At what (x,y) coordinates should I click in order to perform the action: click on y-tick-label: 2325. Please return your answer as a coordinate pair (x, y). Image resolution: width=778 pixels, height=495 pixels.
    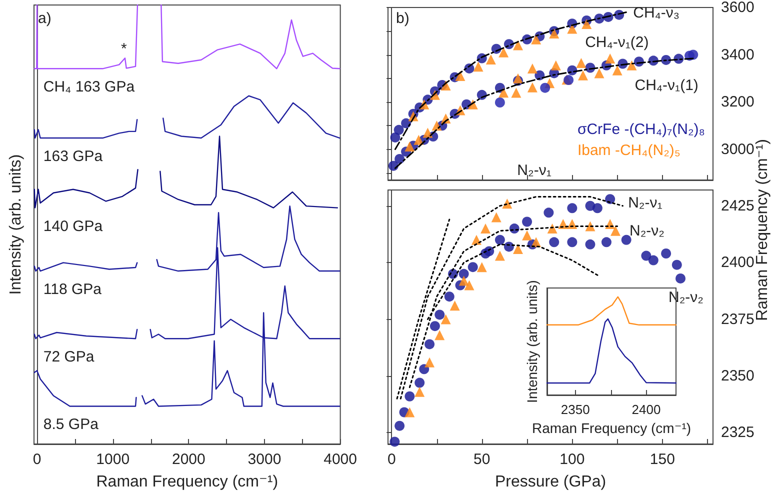
    Looking at the image, I should click on (737, 433).